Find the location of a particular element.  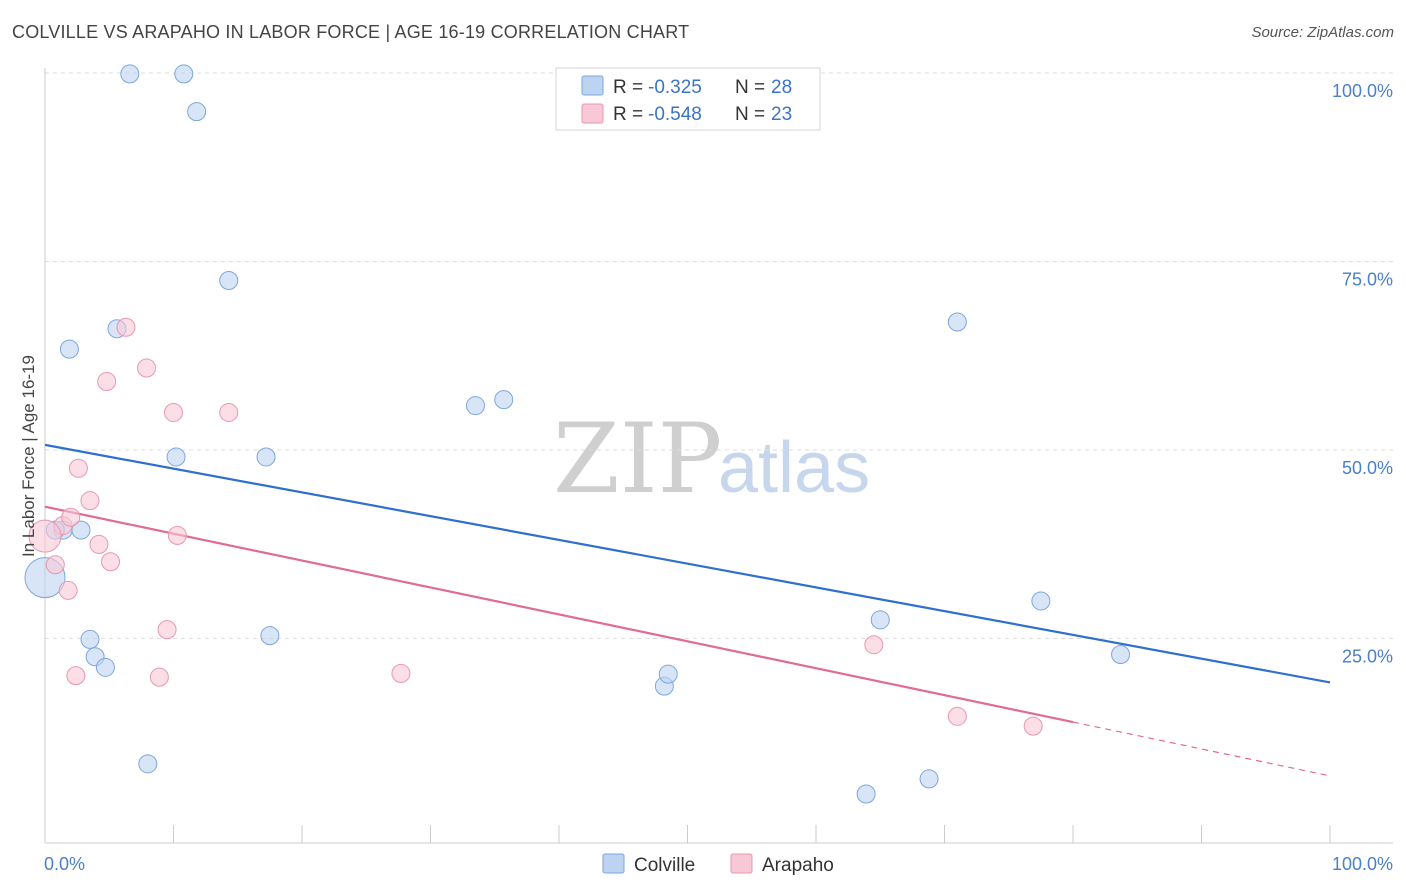

legend-n-label-arapaho: N = is located at coordinates (750, 114).